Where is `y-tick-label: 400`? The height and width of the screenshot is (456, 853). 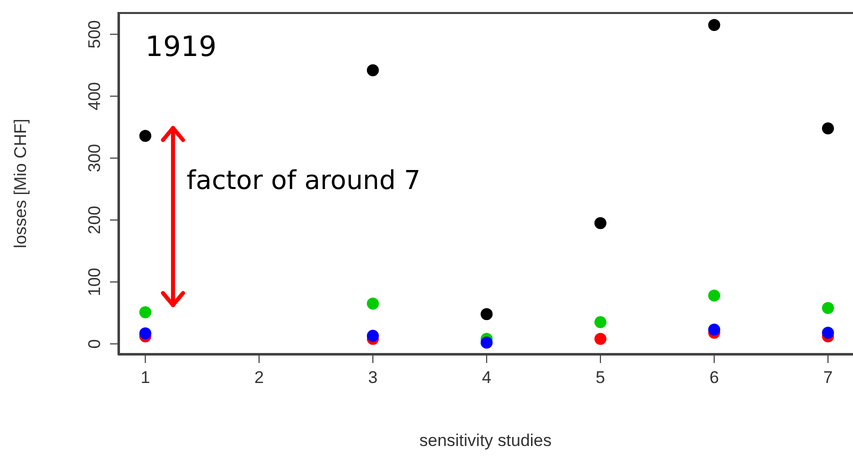
y-tick-label: 400 is located at coordinates (94, 96).